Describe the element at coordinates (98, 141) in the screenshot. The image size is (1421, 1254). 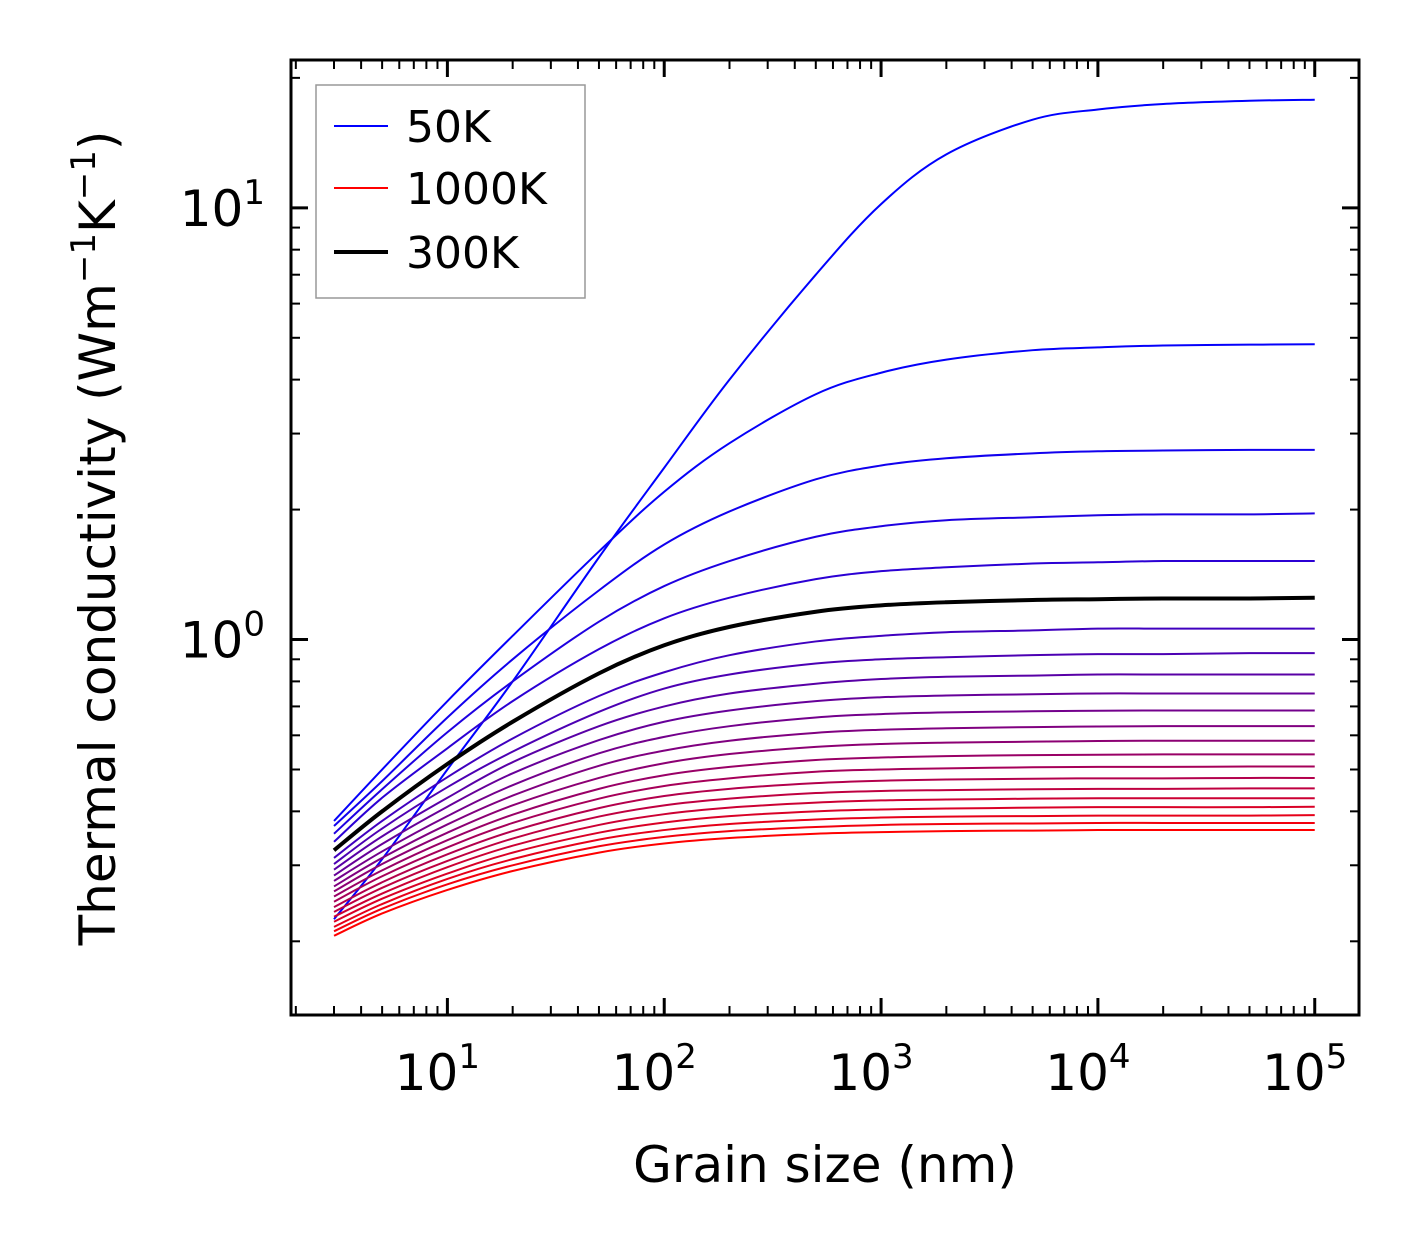
I see `y-axis-label-close: )` at that location.